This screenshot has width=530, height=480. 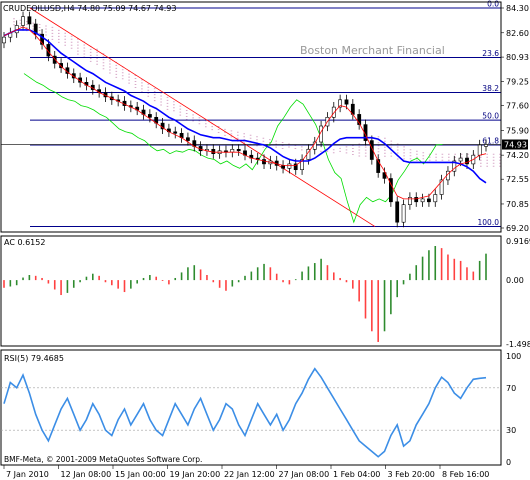 What do you see at coordinates (27, 474) in the screenshot?
I see `time-axis-label: 7 Jan 2010` at bounding box center [27, 474].